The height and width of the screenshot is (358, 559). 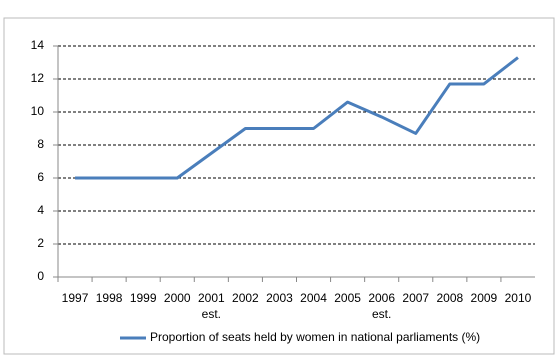 I want to click on x-tick-label: 2004, so click(x=313, y=298).